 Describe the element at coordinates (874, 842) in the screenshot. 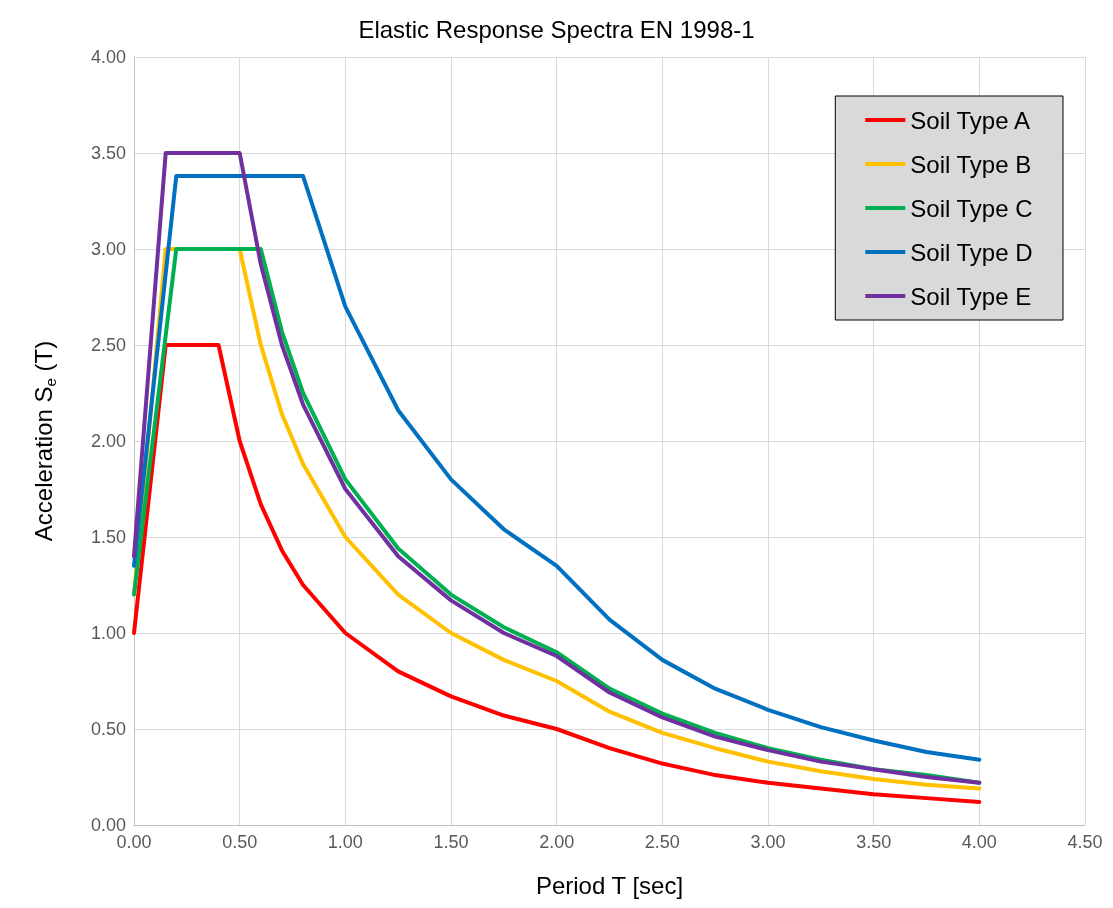

I see `x-tick-label: 3.50` at that location.